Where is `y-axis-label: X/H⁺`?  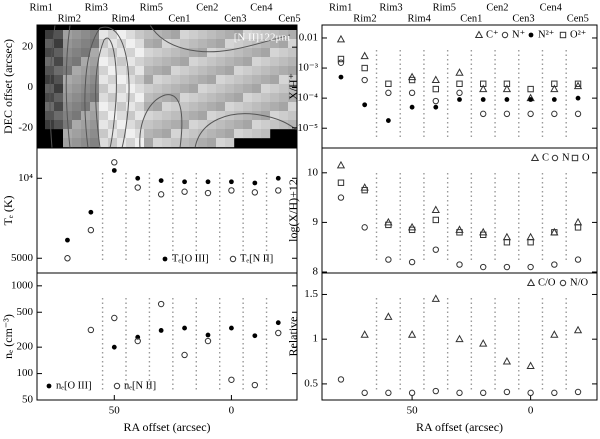 y-axis-label: X/H⁺ is located at coordinates (293, 86).